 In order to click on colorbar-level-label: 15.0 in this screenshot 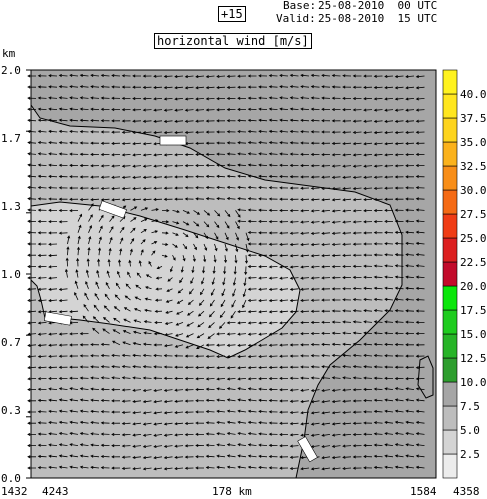, I will do `click(473, 334)`.